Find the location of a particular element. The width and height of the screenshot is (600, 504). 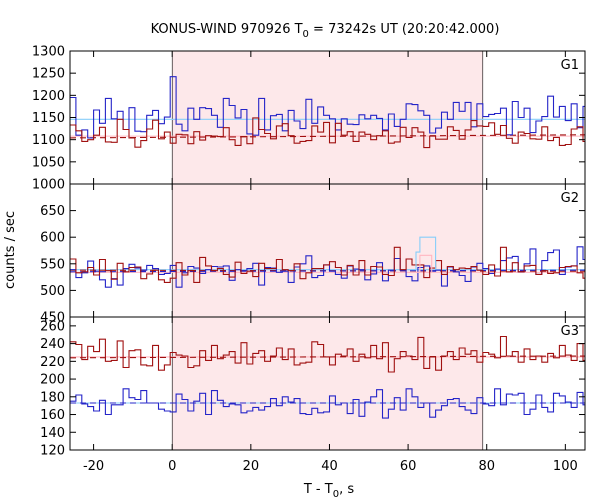

y-tick-label: 140 is located at coordinates (52, 433).